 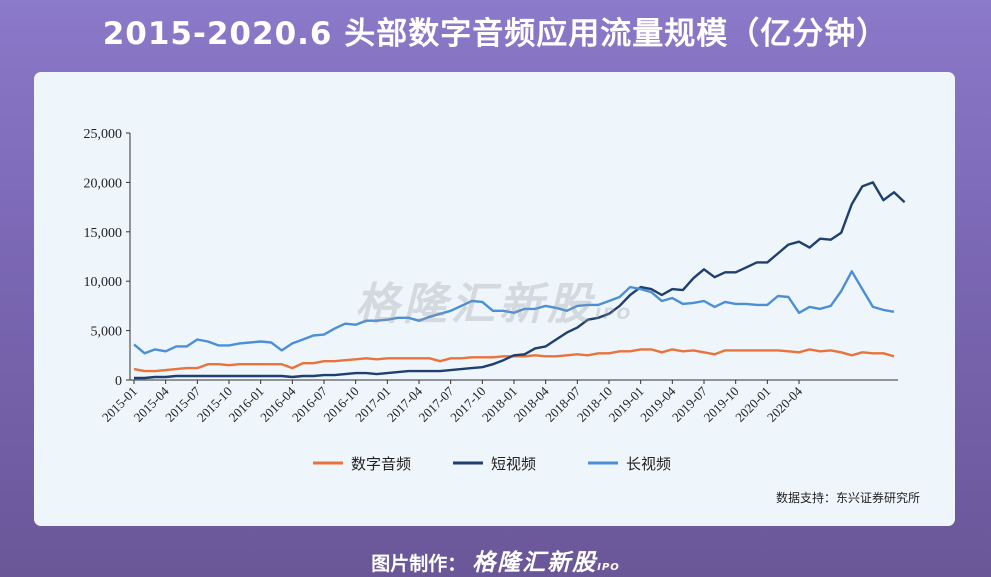 I want to click on watermark: 格隆汇新股IPO, so click(x=493, y=300).